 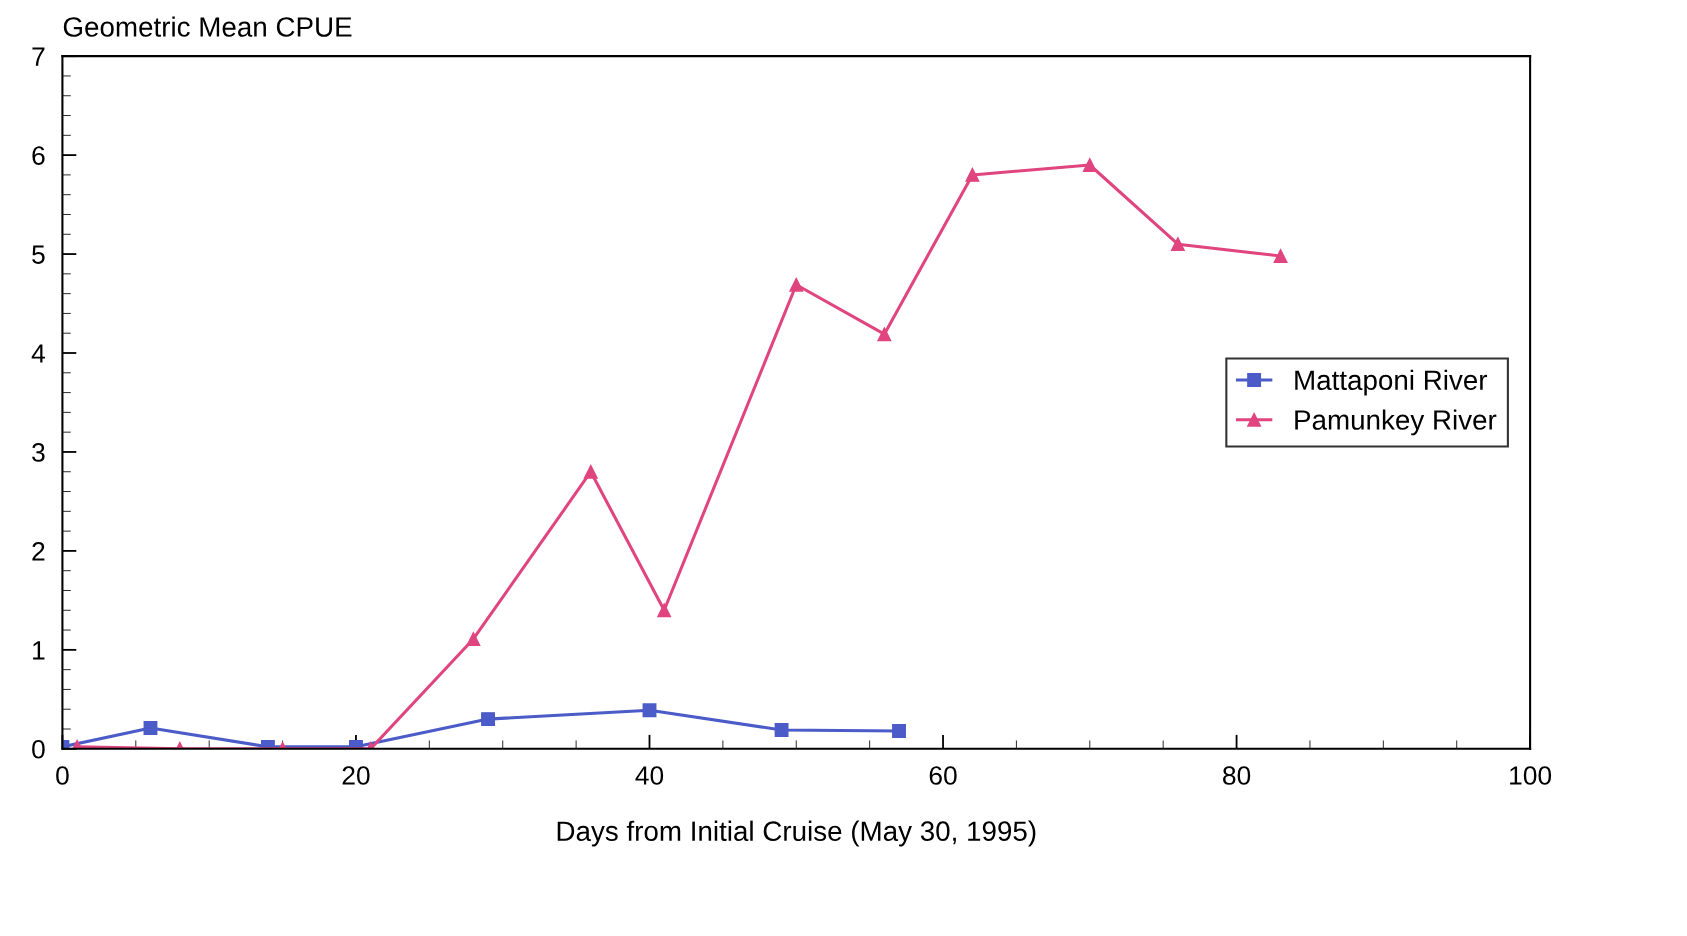 What do you see at coordinates (38, 155) in the screenshot?
I see `y-tick-label: 6` at bounding box center [38, 155].